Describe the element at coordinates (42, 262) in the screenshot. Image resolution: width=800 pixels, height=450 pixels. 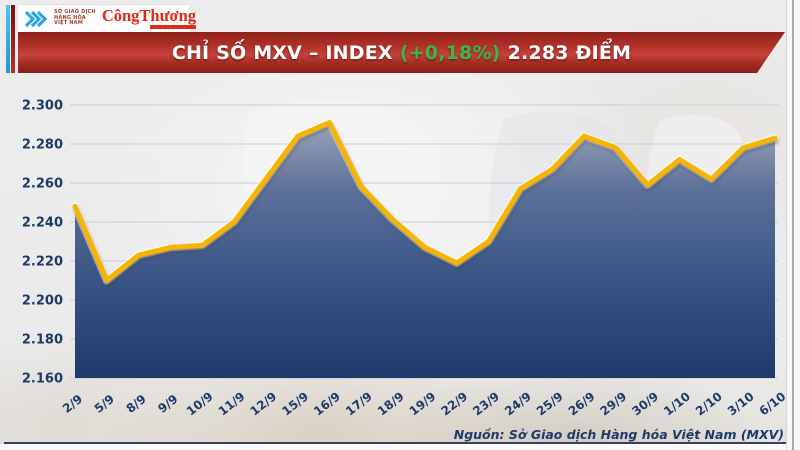
I see `y-axis-label: 2.220` at that location.